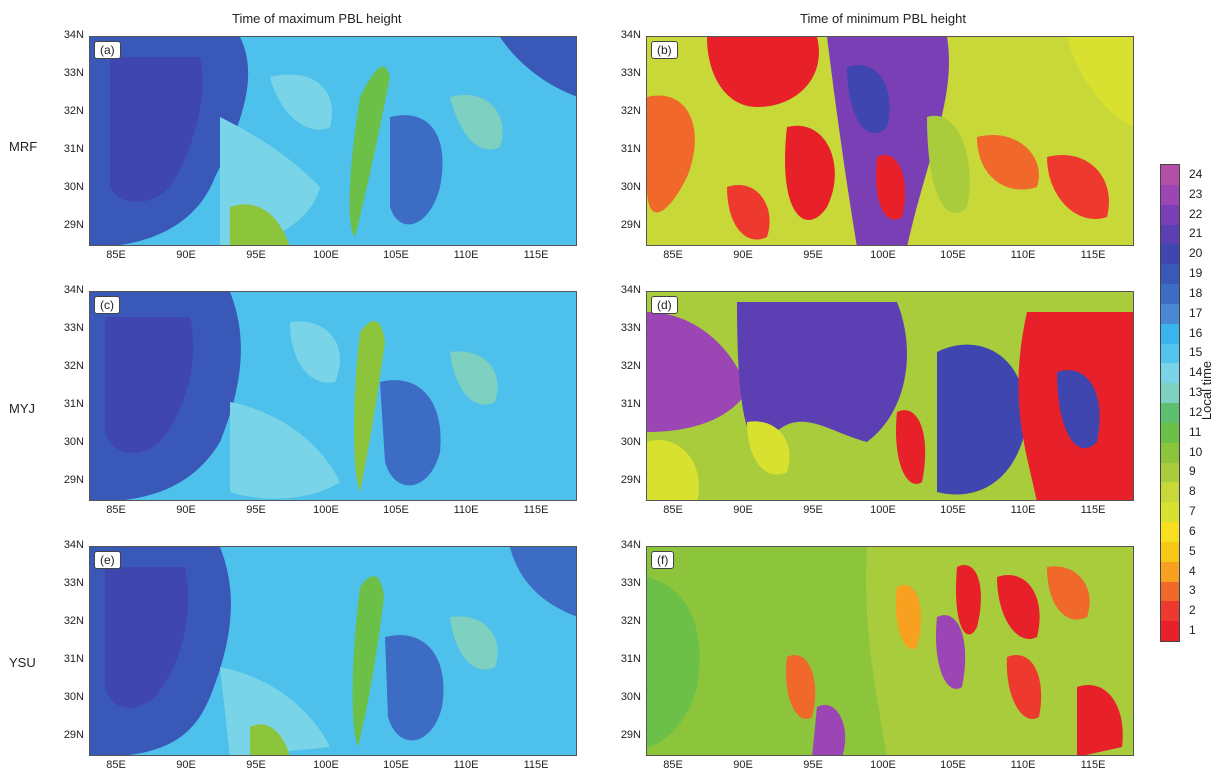 The image size is (1227, 781). Describe the element at coordinates (1196, 173) in the screenshot. I see `colorbar-tick-label: 24` at that location.